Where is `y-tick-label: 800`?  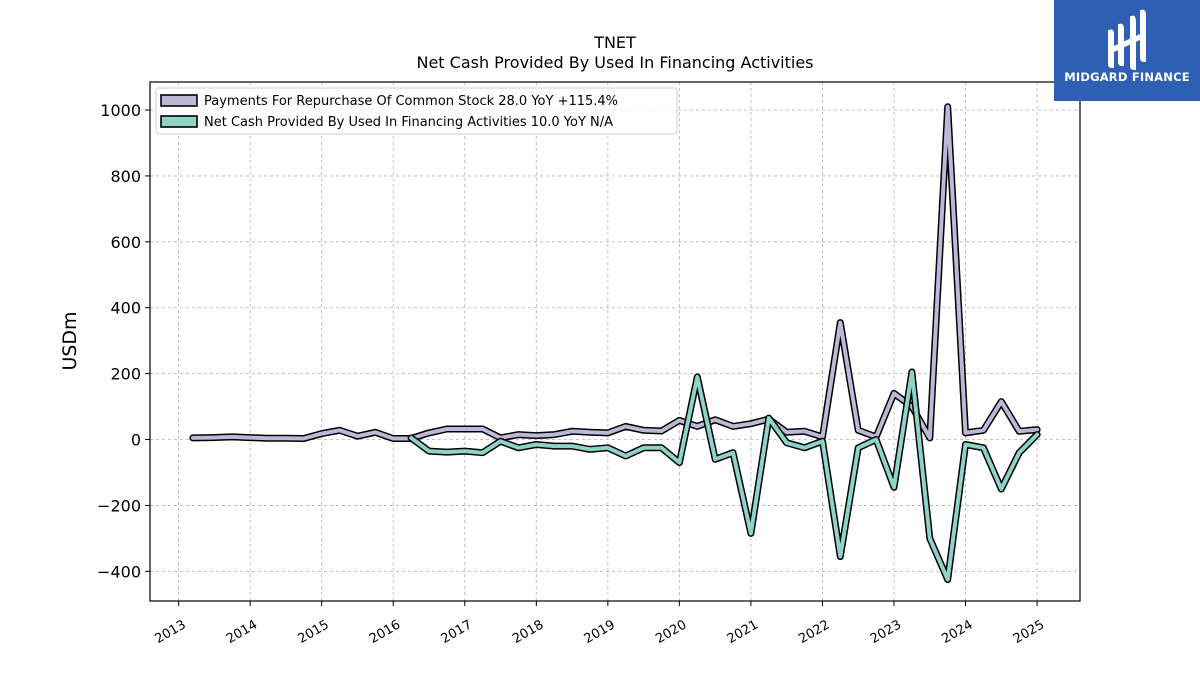 y-tick-label: 800 is located at coordinates (125, 176).